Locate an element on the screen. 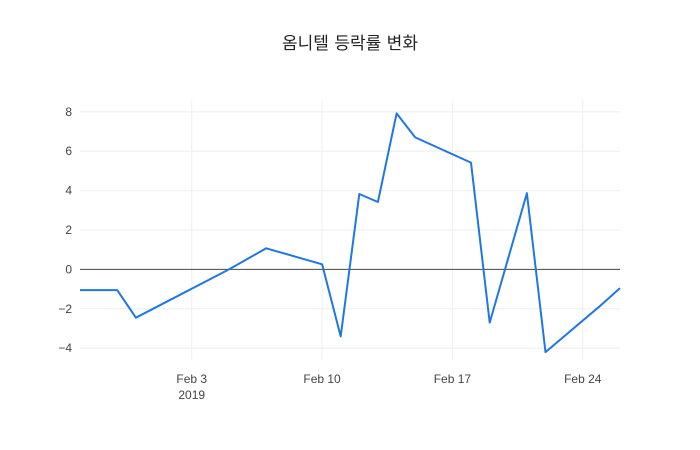 The image size is (700, 450). y-tick-label: −2 is located at coordinates (65, 309).